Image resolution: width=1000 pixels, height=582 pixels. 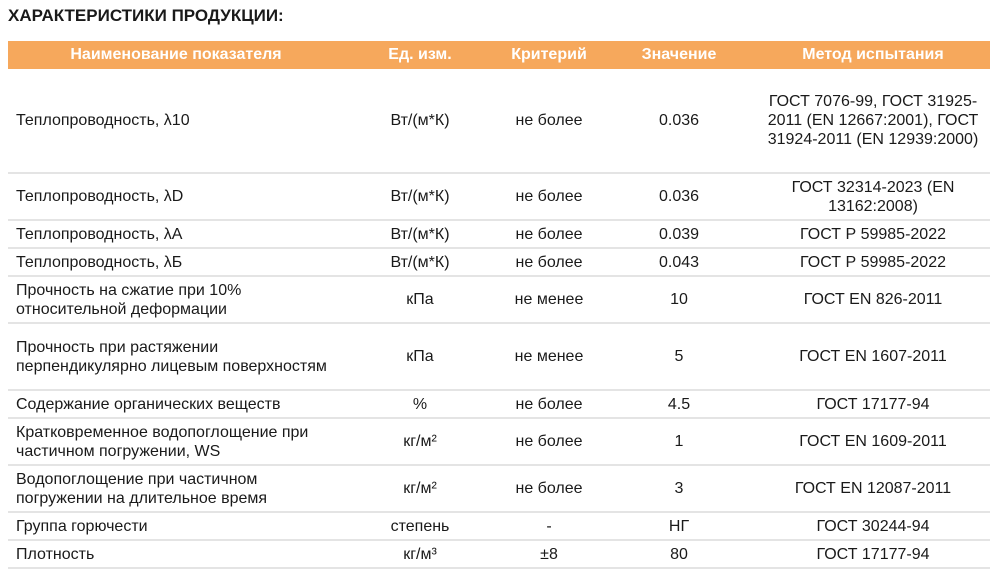 I want to click on cell-method: ГОСТ EN 12087-2011, so click(x=873, y=488).